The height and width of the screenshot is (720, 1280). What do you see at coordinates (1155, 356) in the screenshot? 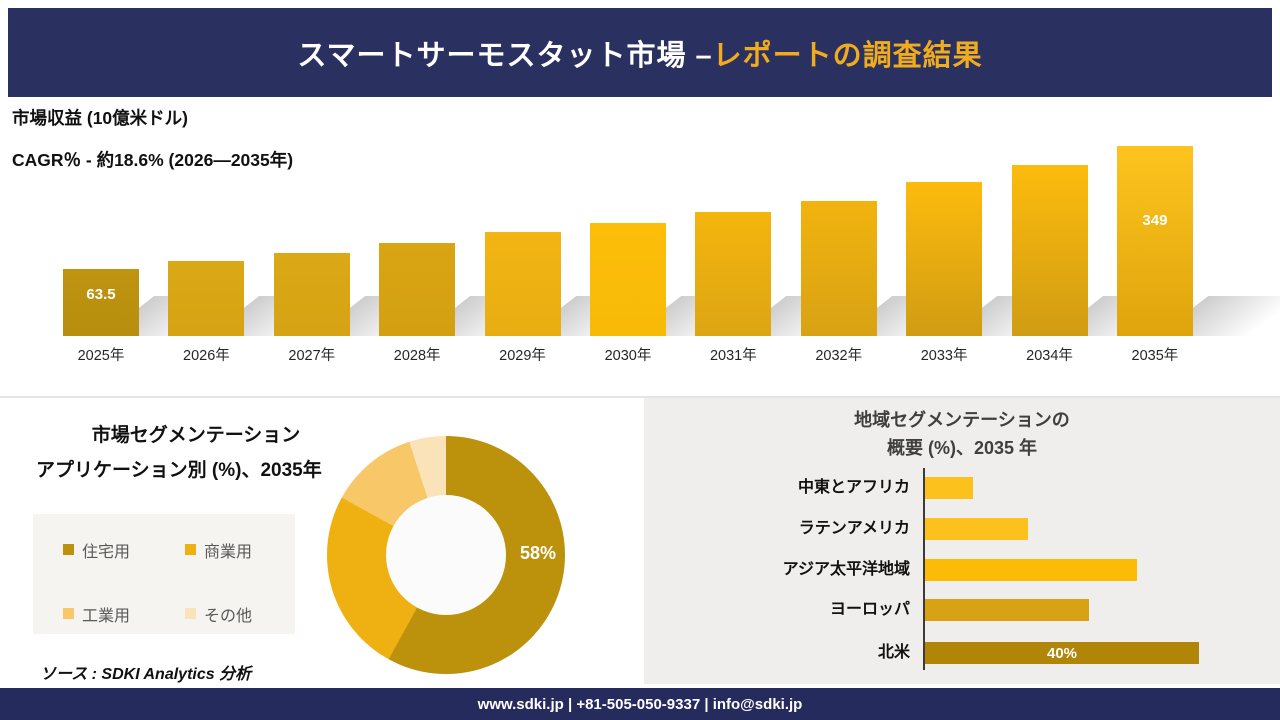
I see `bar-category-label: 2035年` at bounding box center [1155, 356].